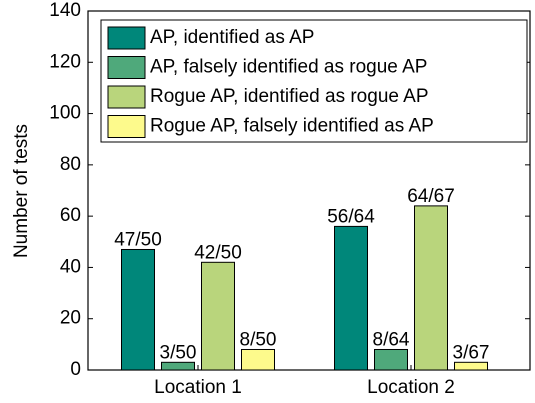 Image resolution: width=535 pixels, height=403 pixels. Describe the element at coordinates (70, 318) in the screenshot. I see `y-tick-label: 20` at that location.